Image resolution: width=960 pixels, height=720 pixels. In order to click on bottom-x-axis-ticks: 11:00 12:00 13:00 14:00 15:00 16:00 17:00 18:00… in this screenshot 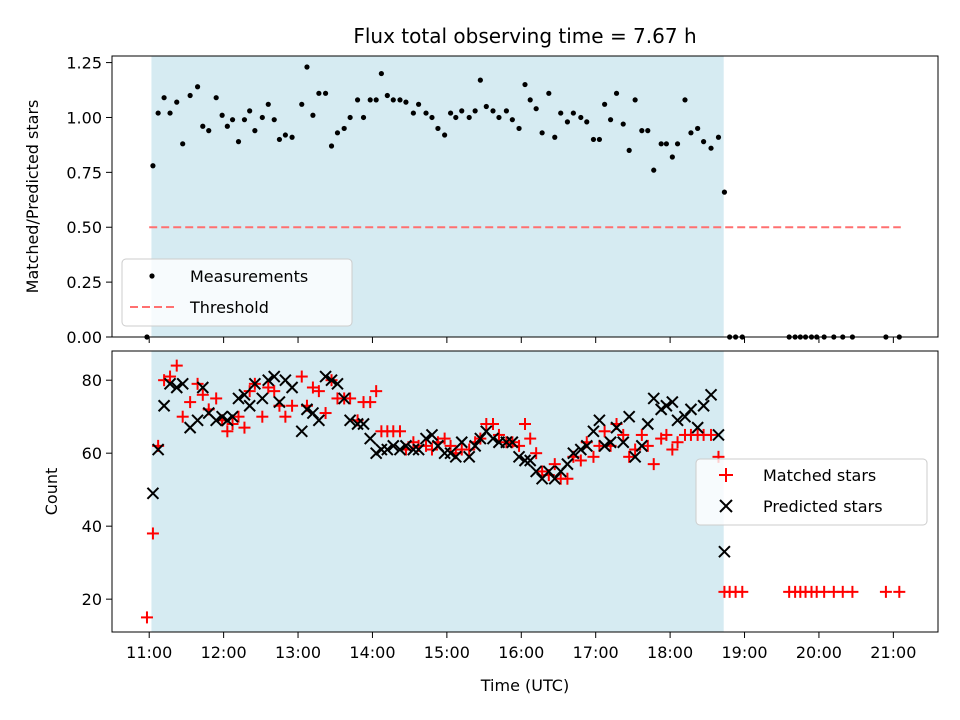, I will do `click(521, 647)`.